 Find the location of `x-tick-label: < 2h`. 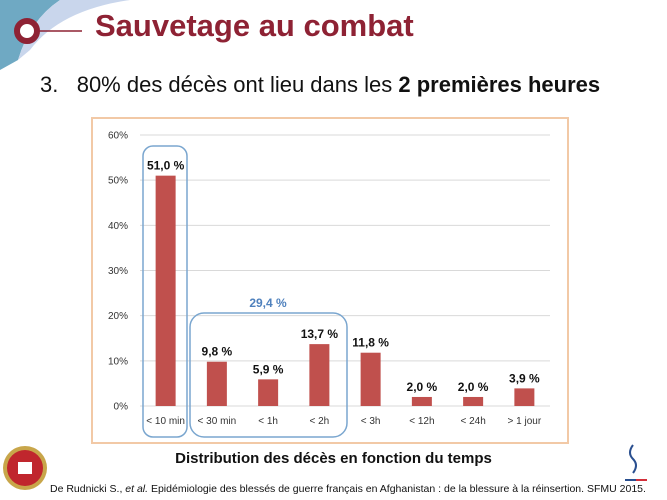

x-tick-label: < 2h is located at coordinates (320, 421).